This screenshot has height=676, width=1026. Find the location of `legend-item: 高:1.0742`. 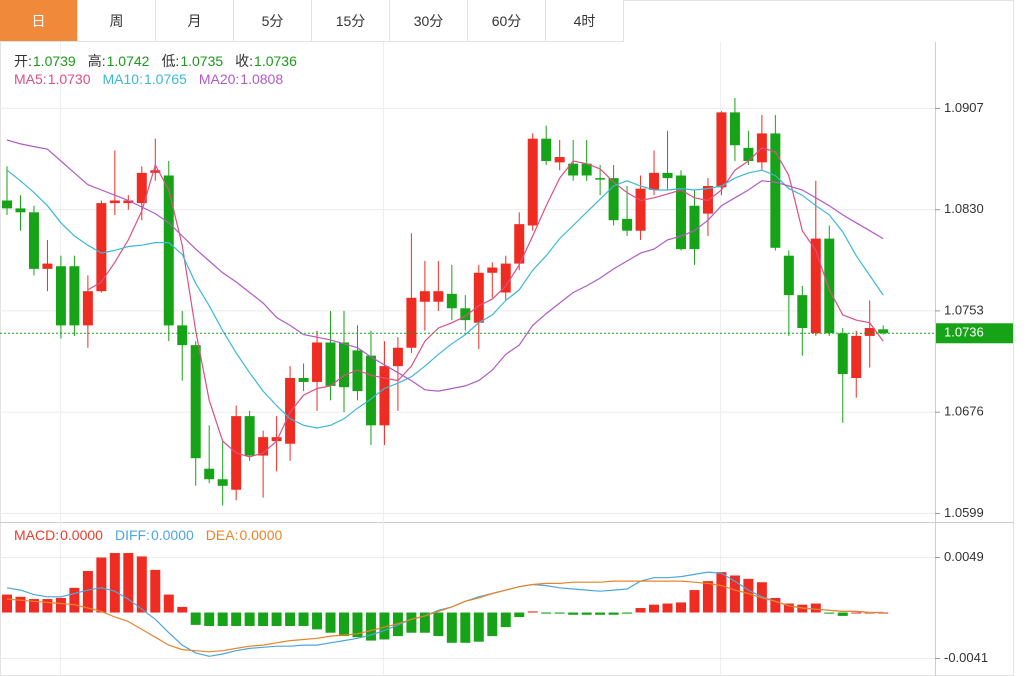

legend-item: 高:1.0742 is located at coordinates (119, 61).